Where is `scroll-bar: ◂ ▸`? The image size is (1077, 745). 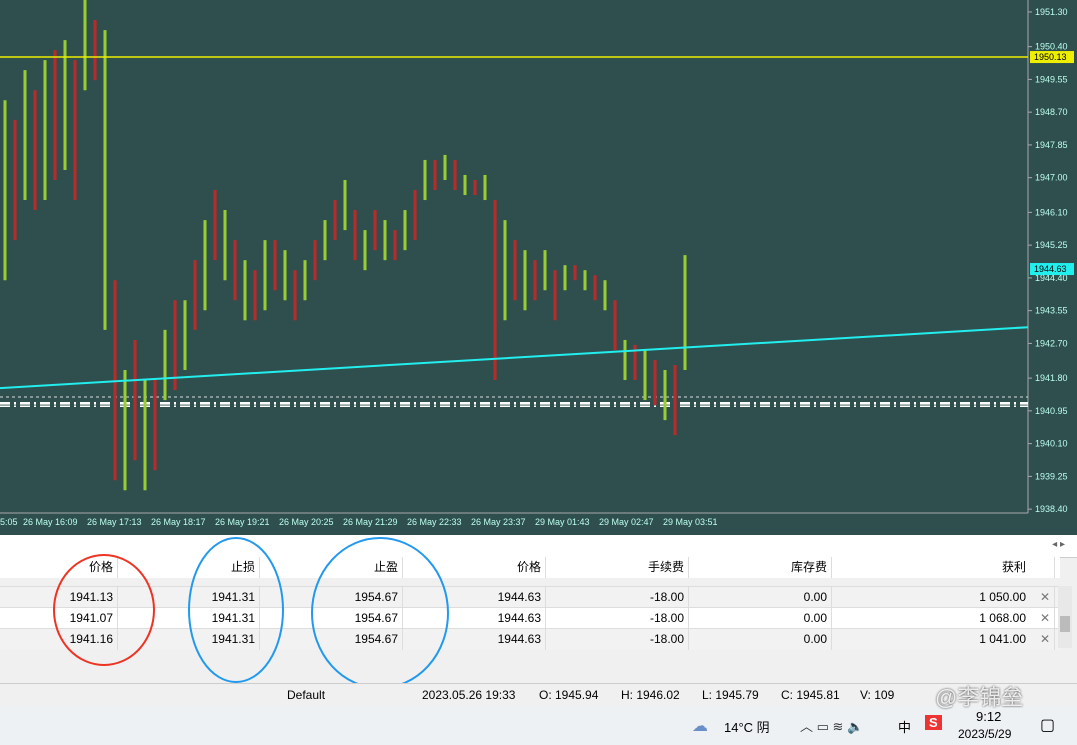 scroll-bar: ◂ ▸ is located at coordinates (538, 546).